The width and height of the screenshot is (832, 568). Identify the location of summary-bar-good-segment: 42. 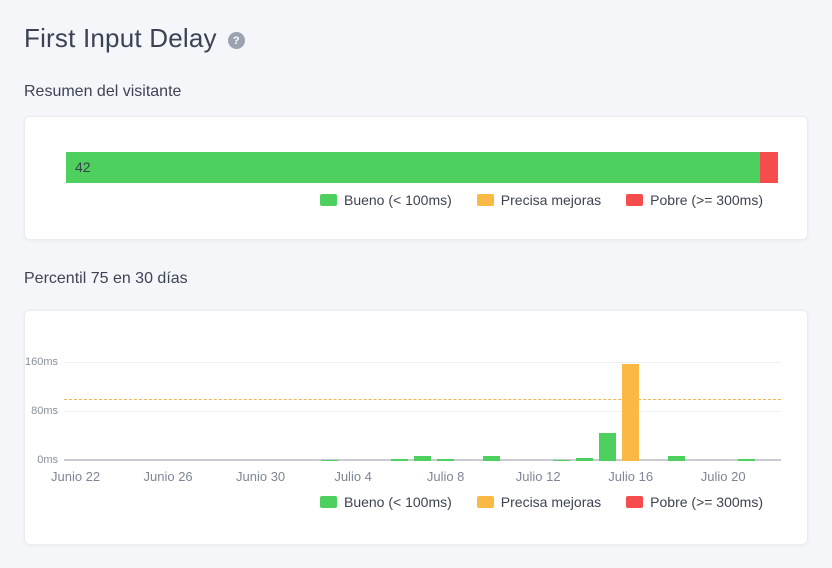
(413, 167).